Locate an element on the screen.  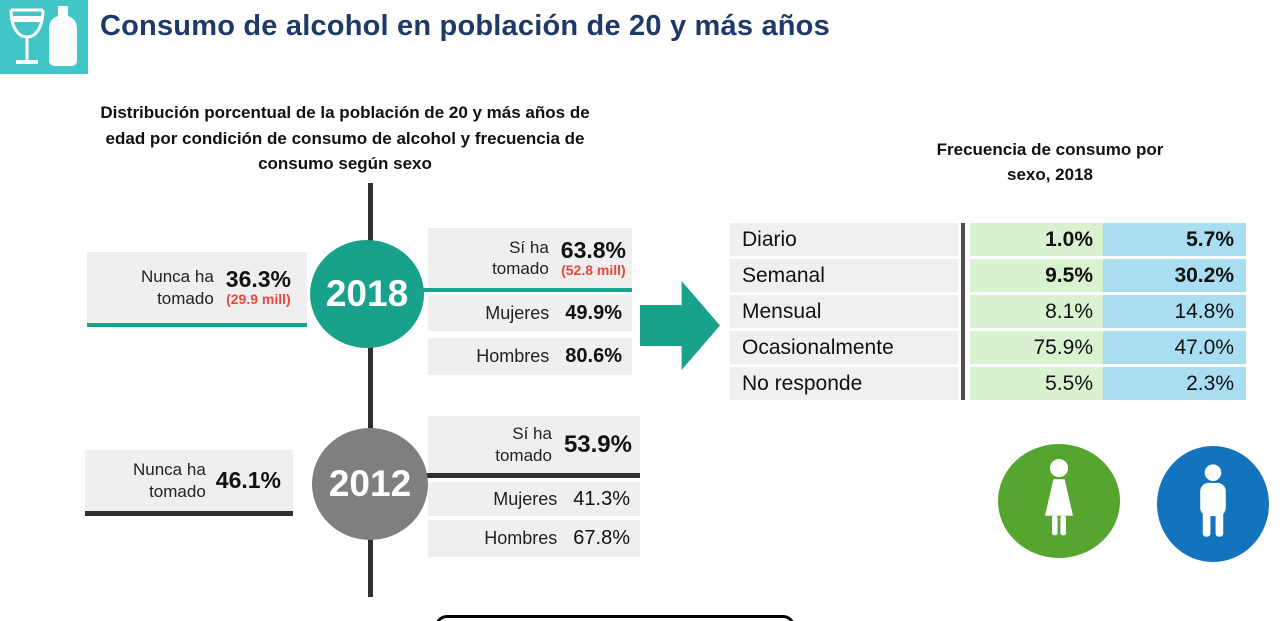
stat-2018-yes-value: 63.8% is located at coordinates (593, 249).